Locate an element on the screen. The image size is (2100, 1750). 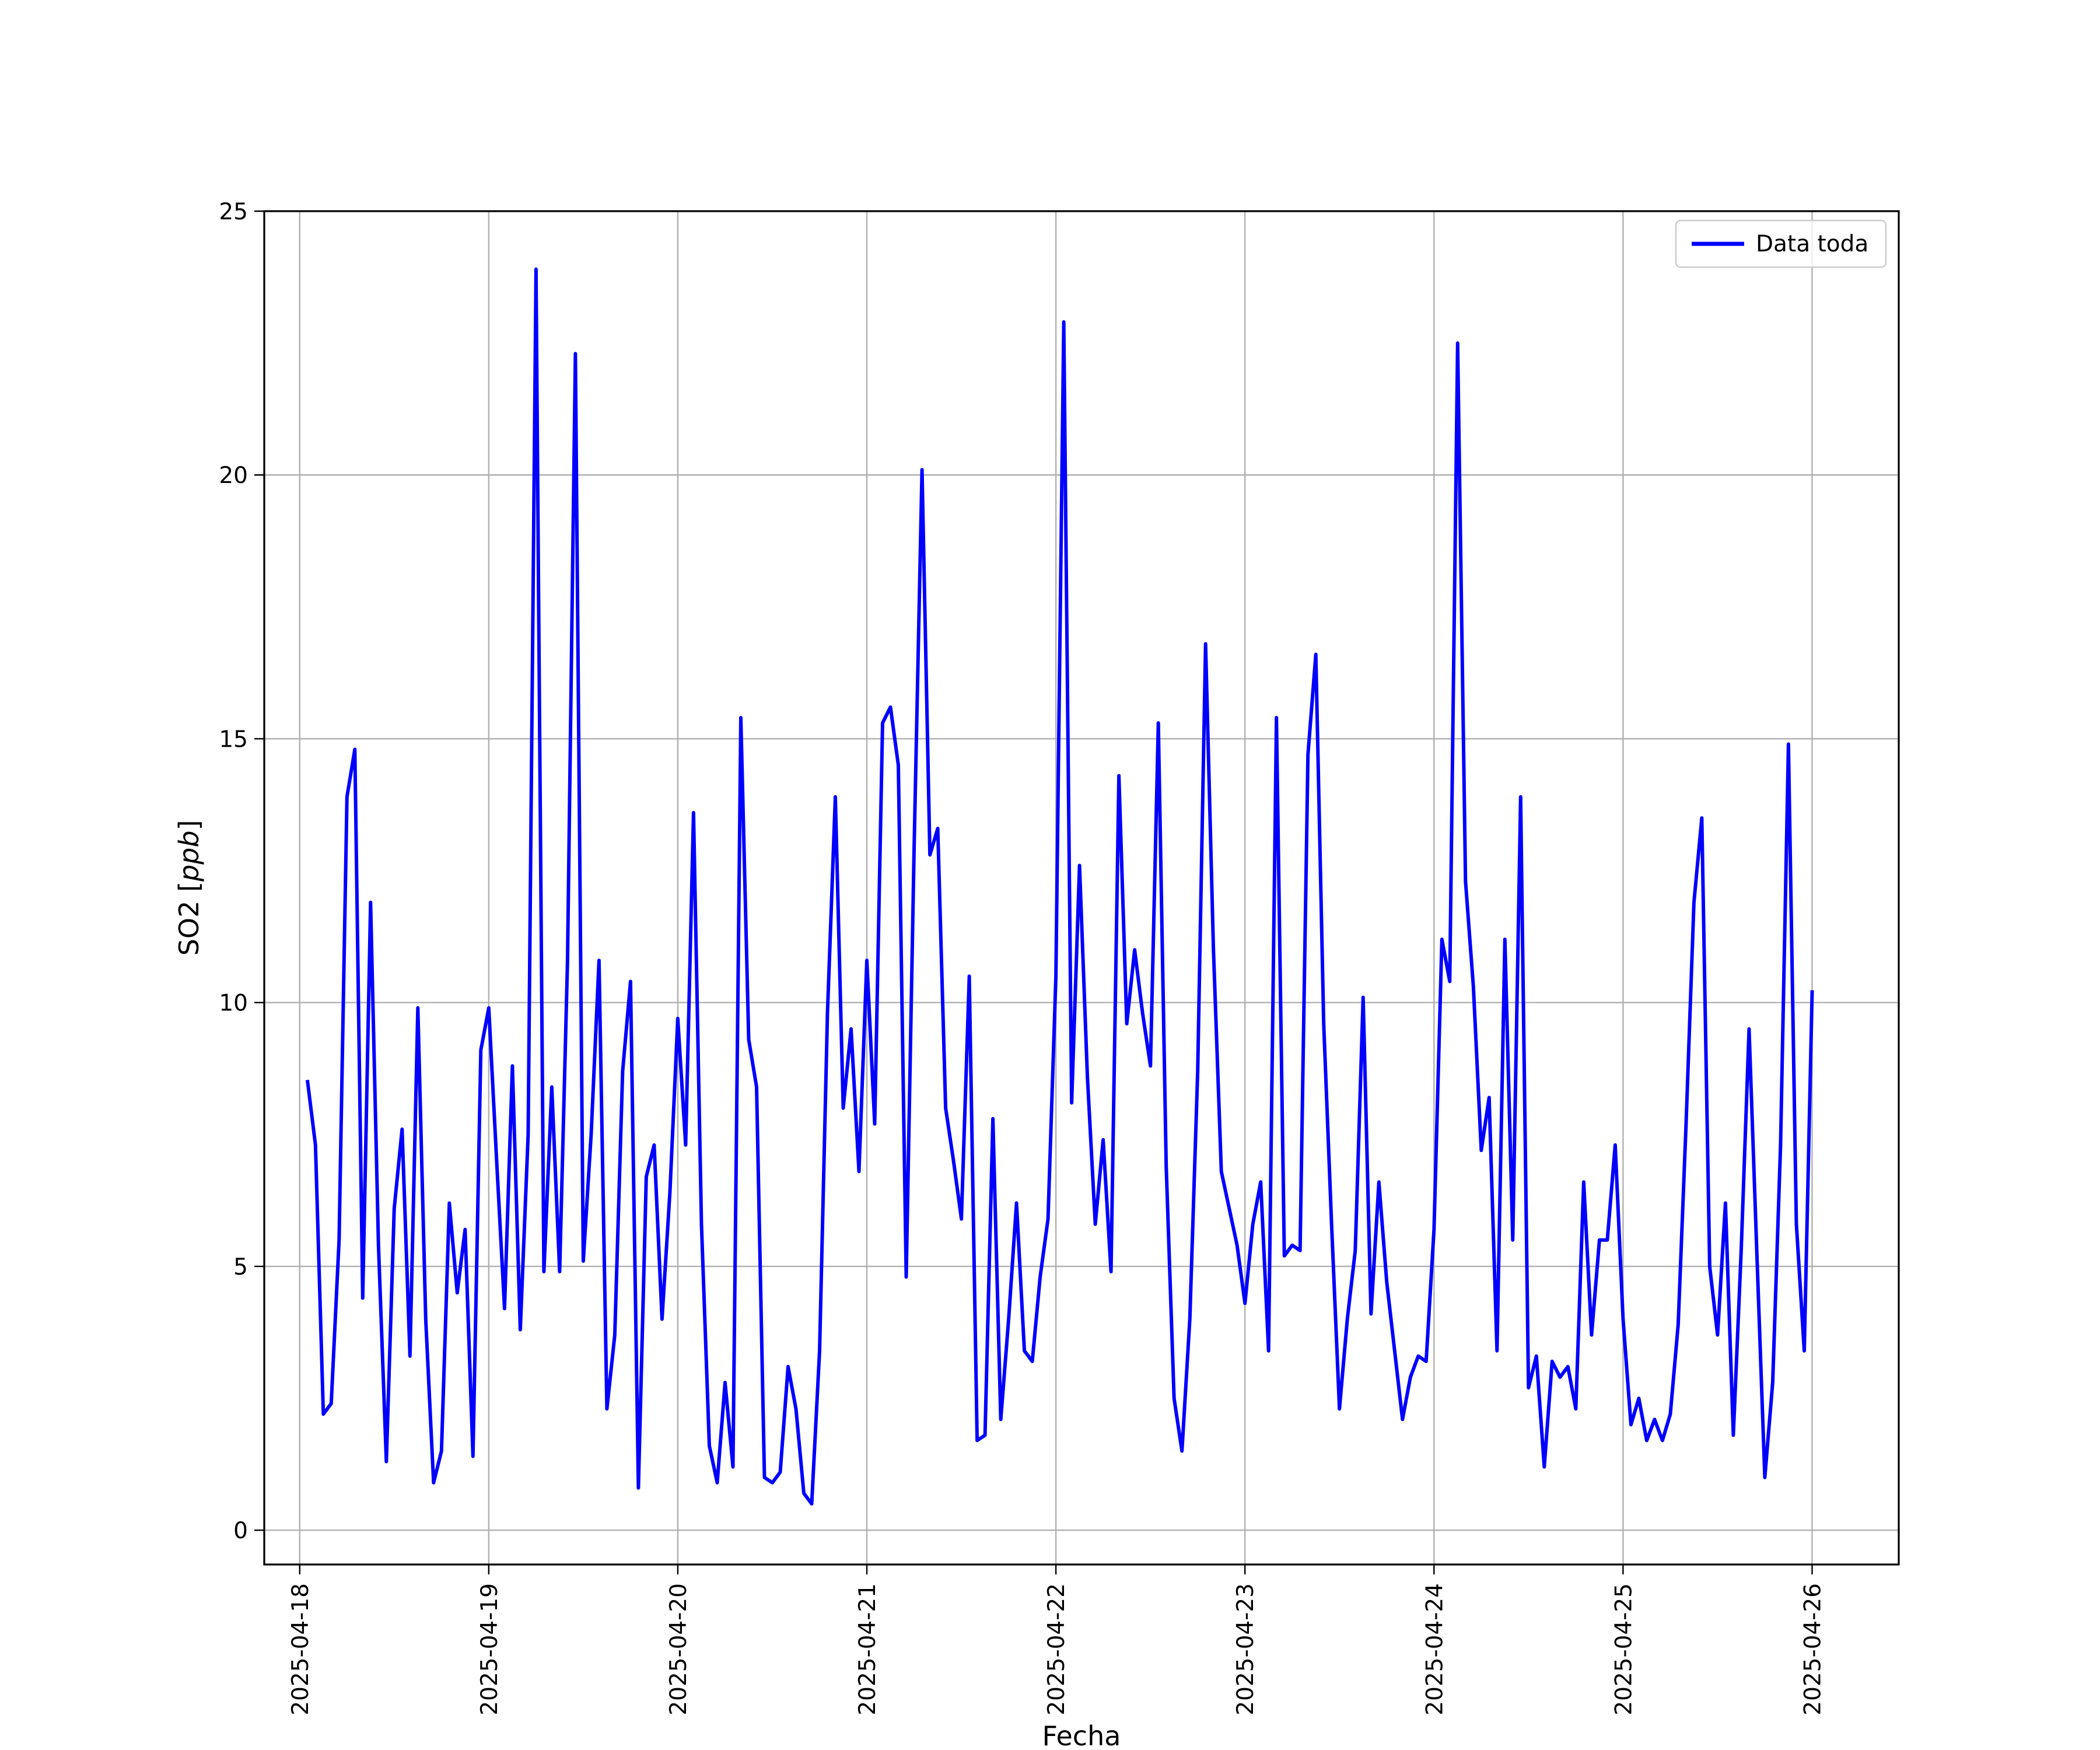
legend-box is located at coordinates (1781, 243).